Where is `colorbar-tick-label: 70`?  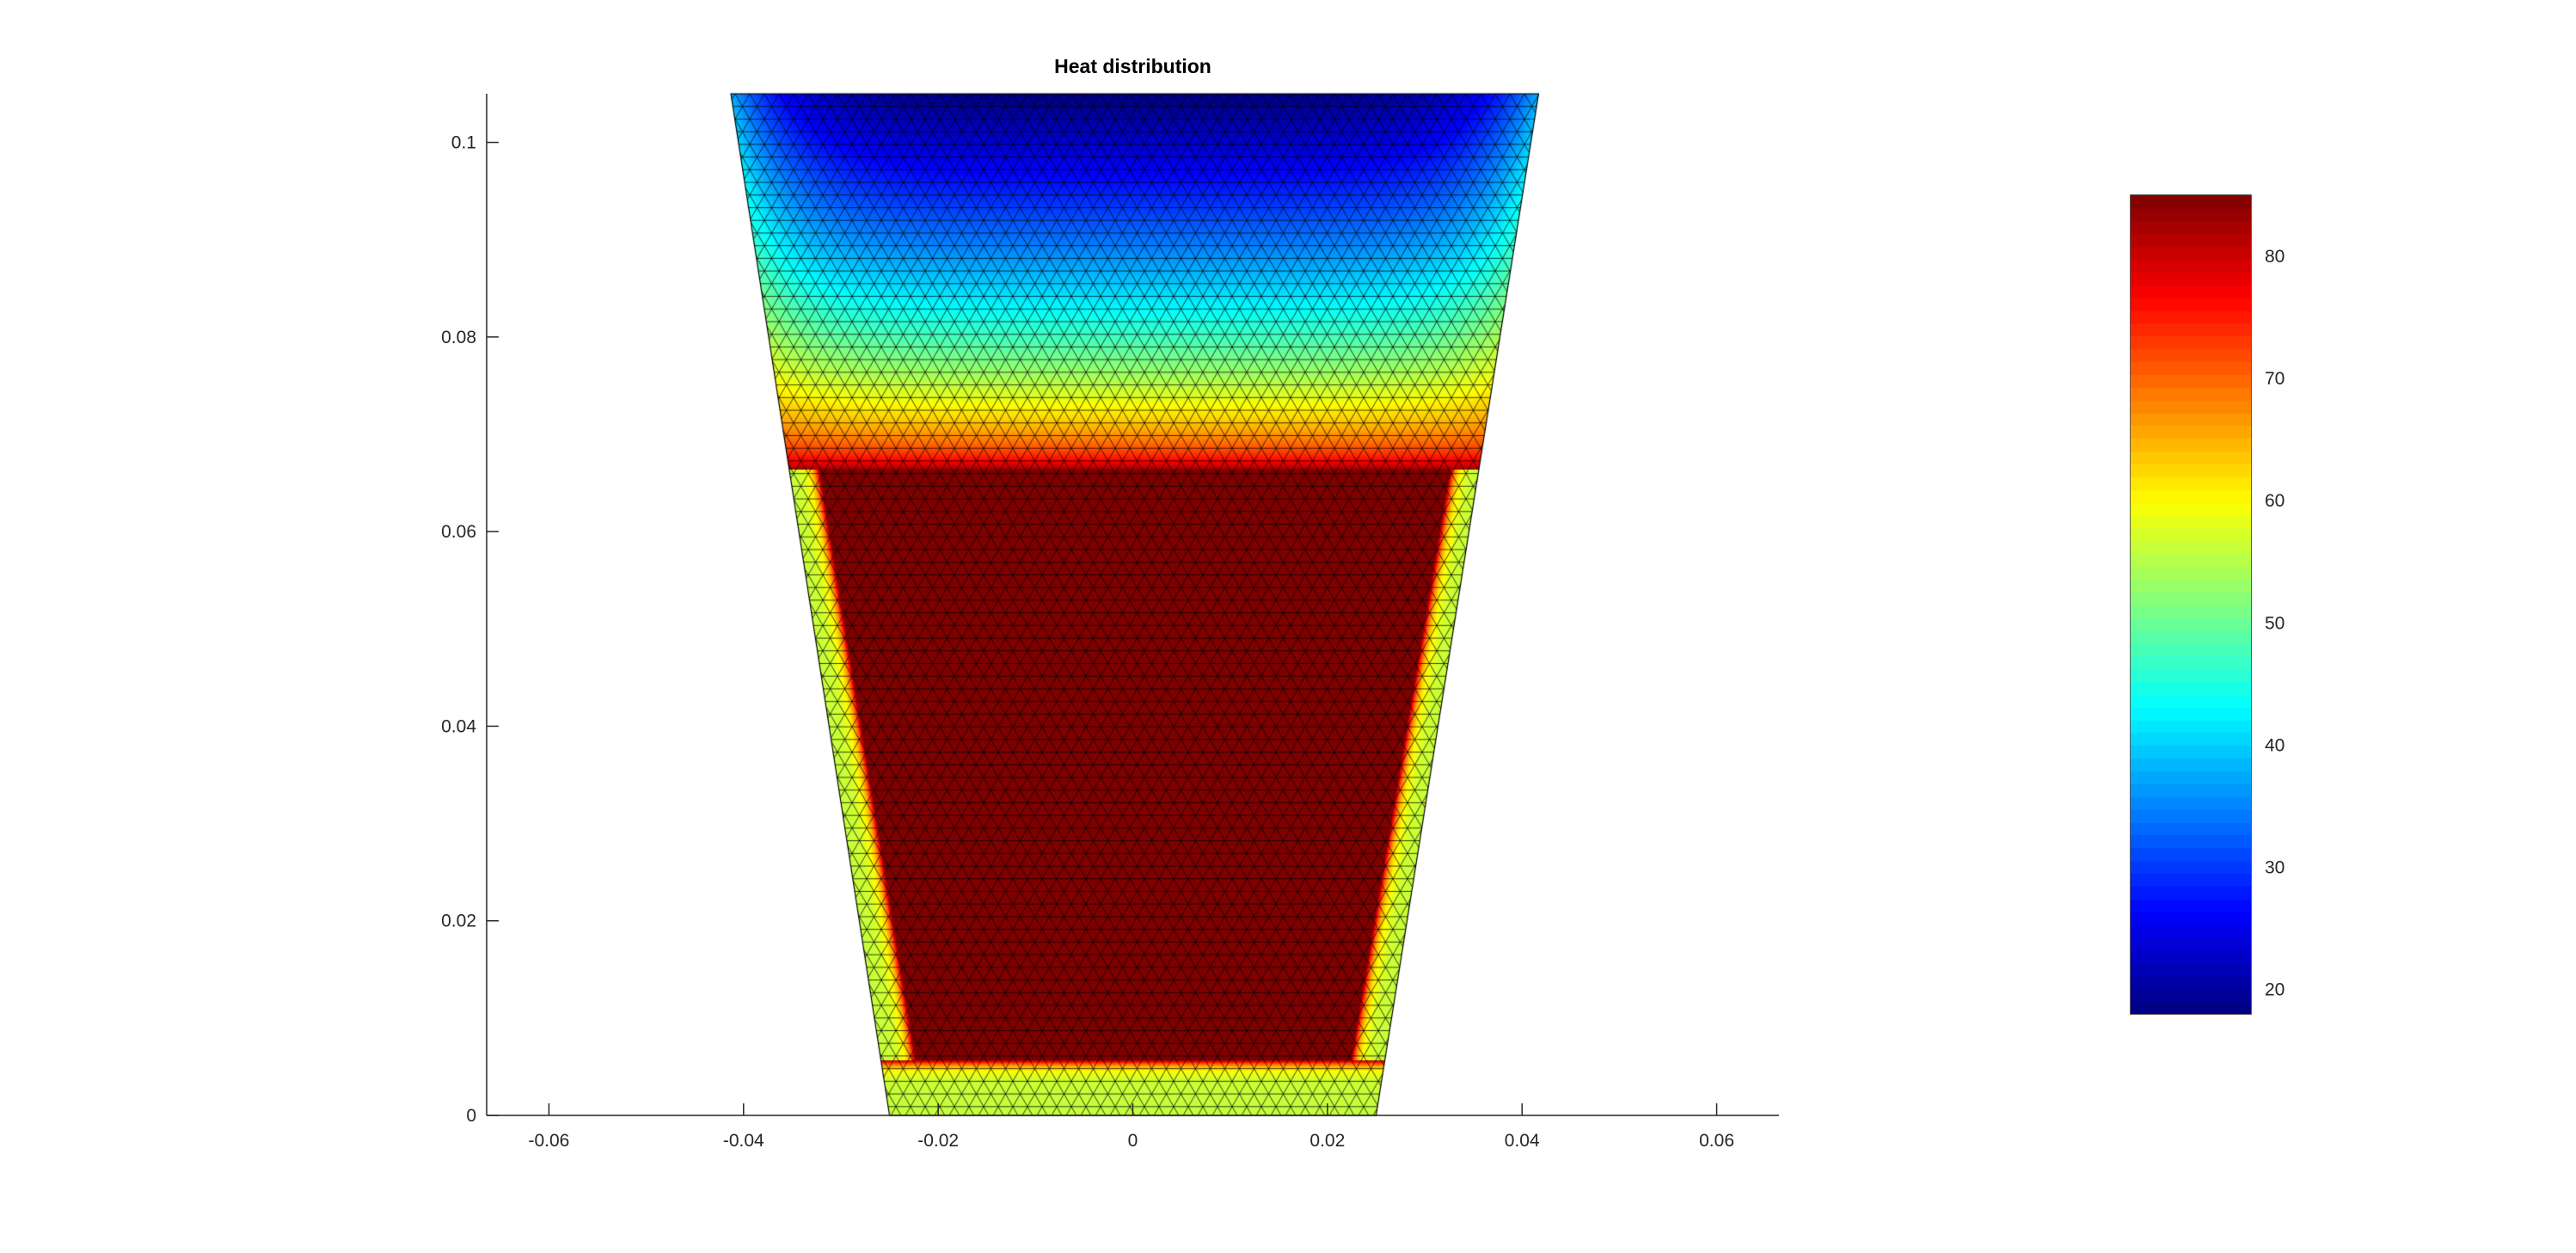 colorbar-tick-label: 70 is located at coordinates (2275, 379).